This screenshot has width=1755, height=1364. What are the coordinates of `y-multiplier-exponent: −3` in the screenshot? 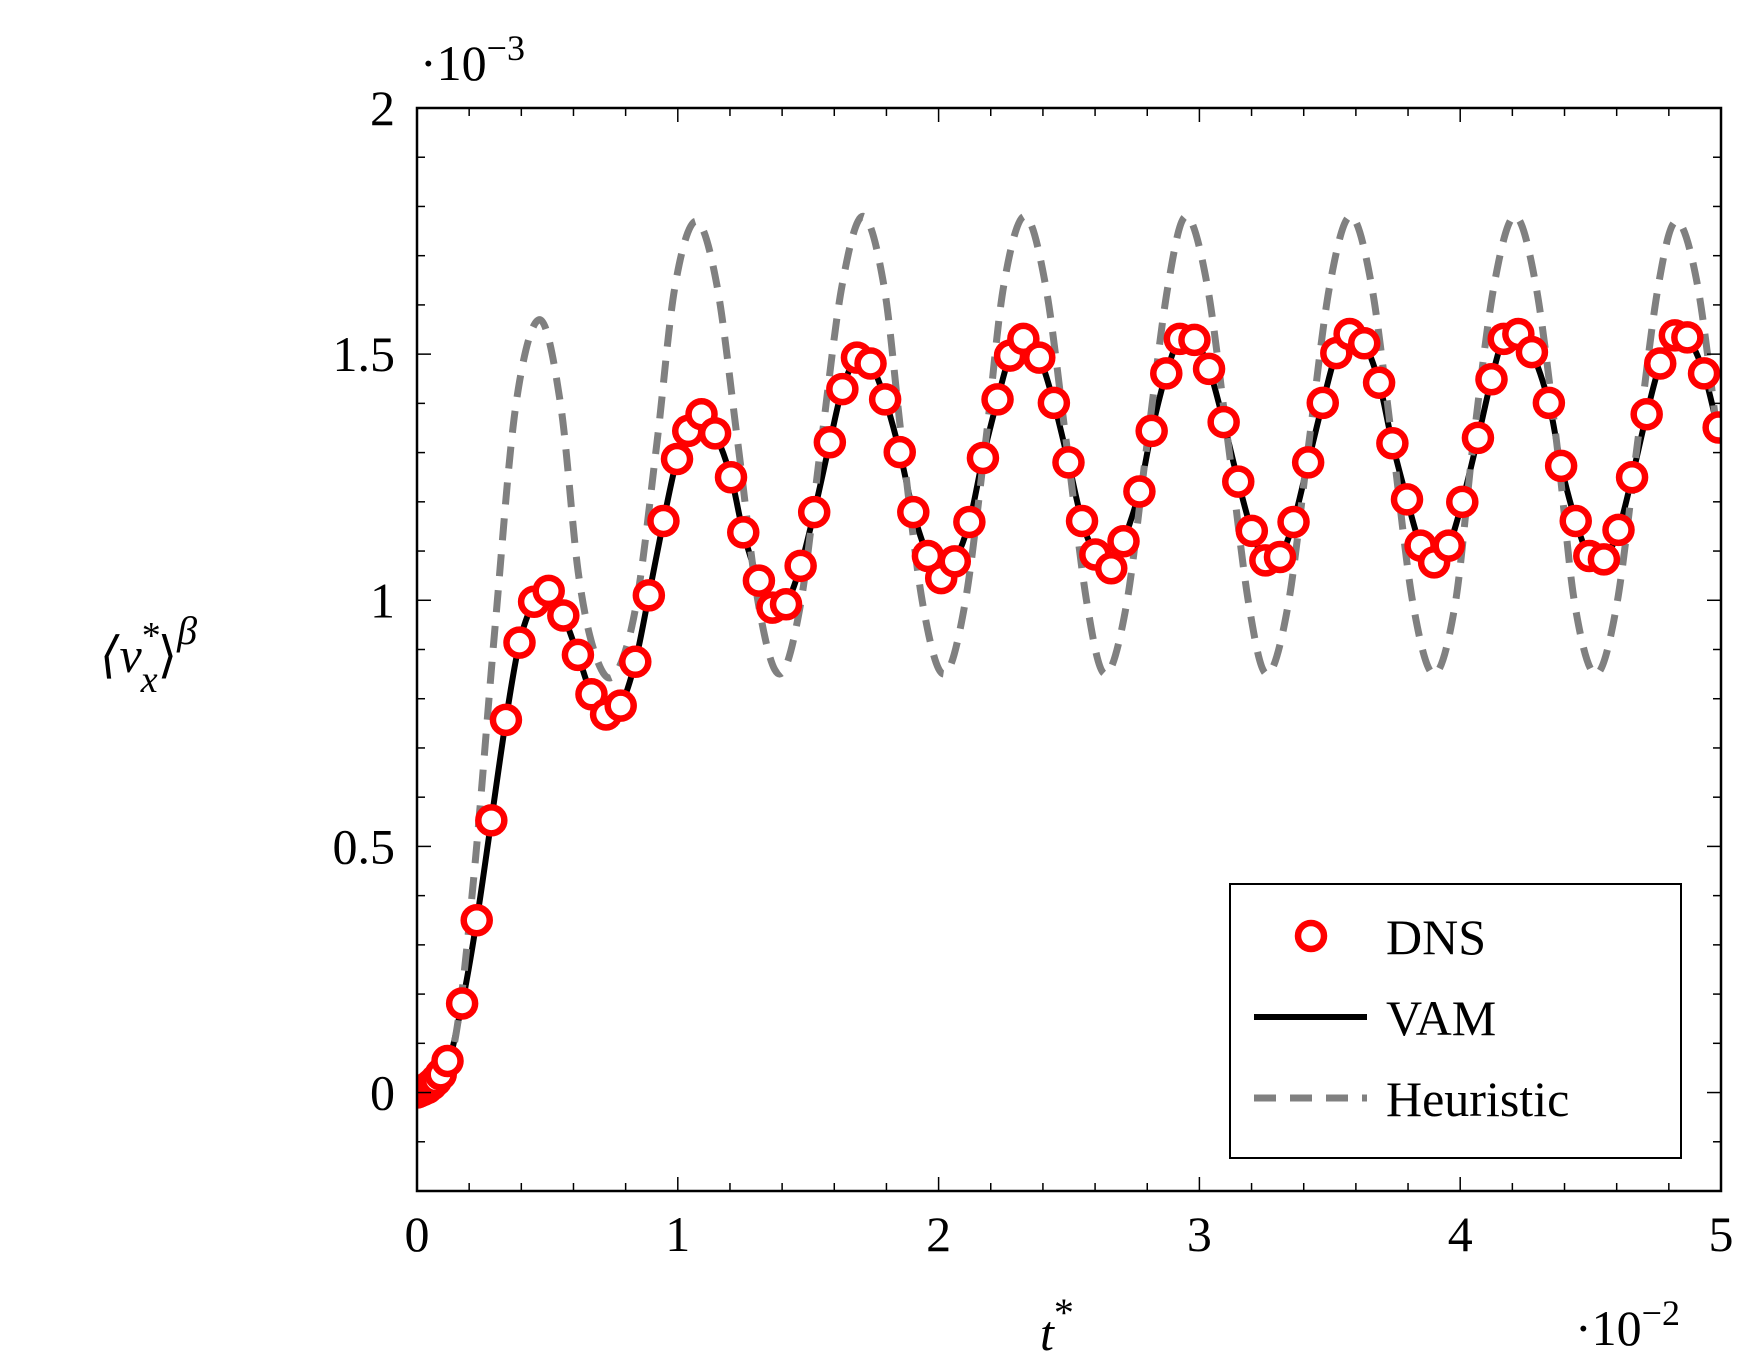 It's located at (506, 48).